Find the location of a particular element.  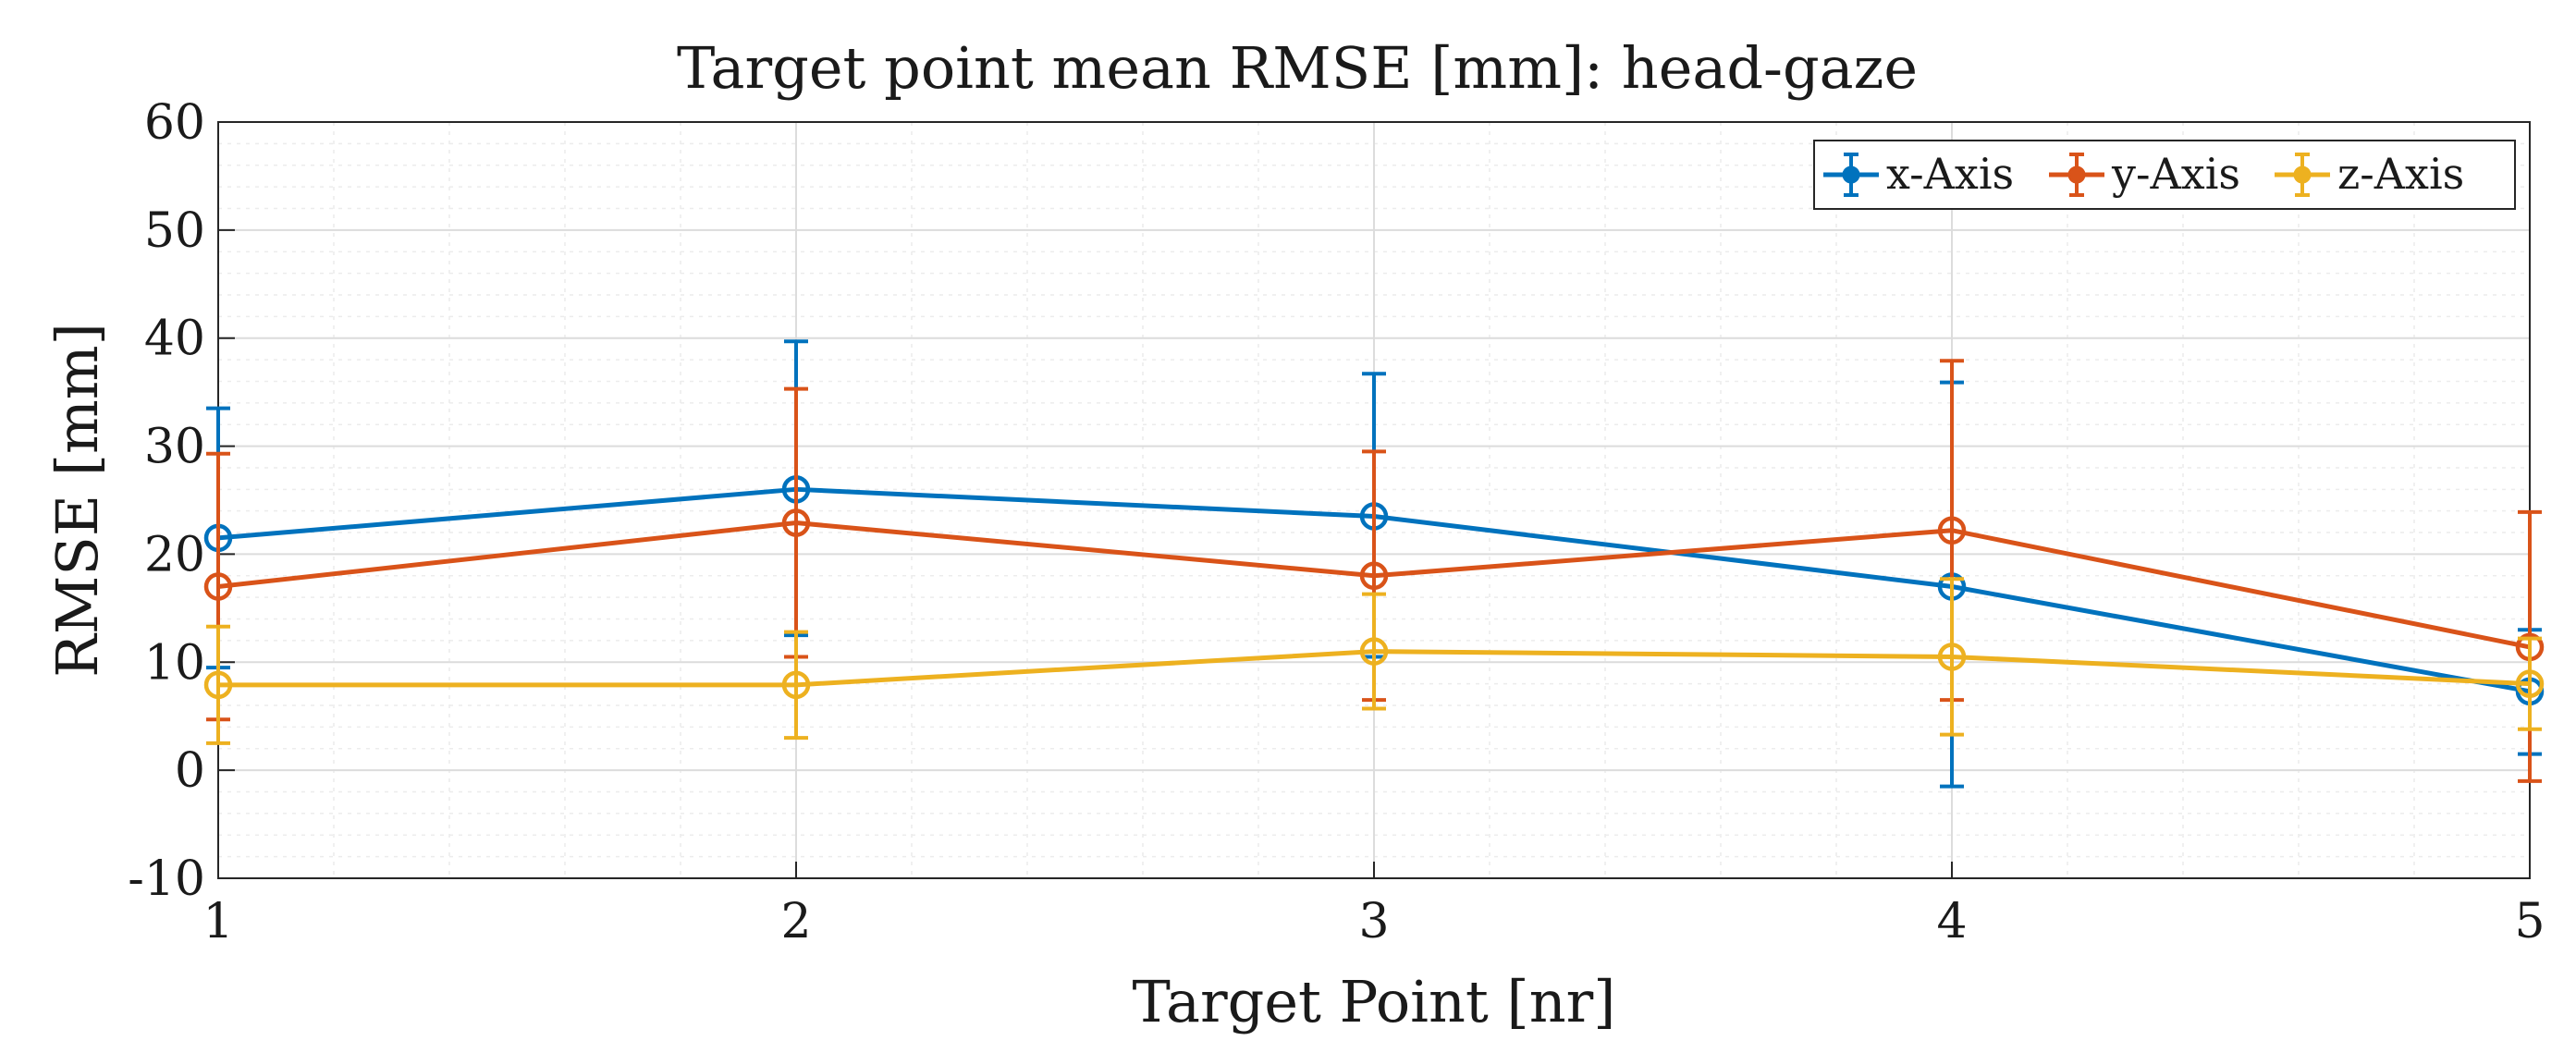

legend-entry-y-axis: y-Axis is located at coordinates (2144, 174).